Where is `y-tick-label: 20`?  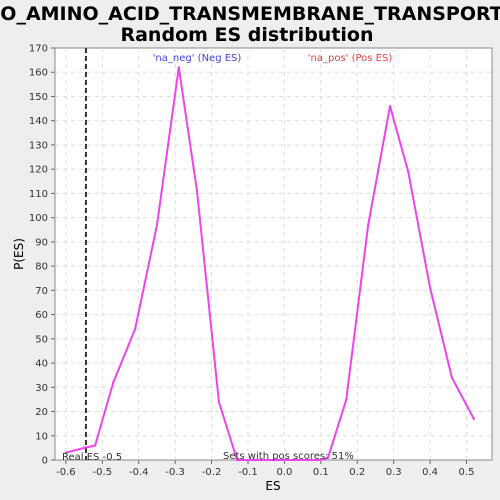
y-tick-label: 20 is located at coordinates (41, 412).